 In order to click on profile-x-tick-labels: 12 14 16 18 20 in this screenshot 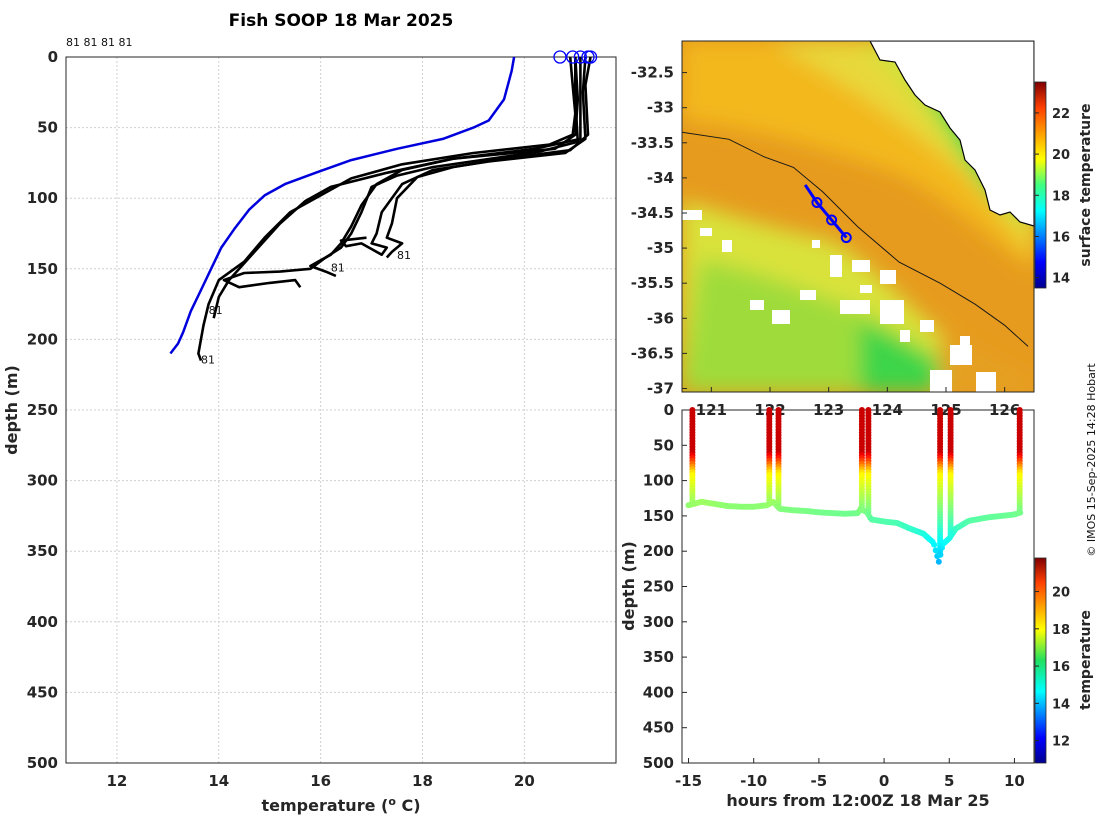, I will do `click(320, 781)`.